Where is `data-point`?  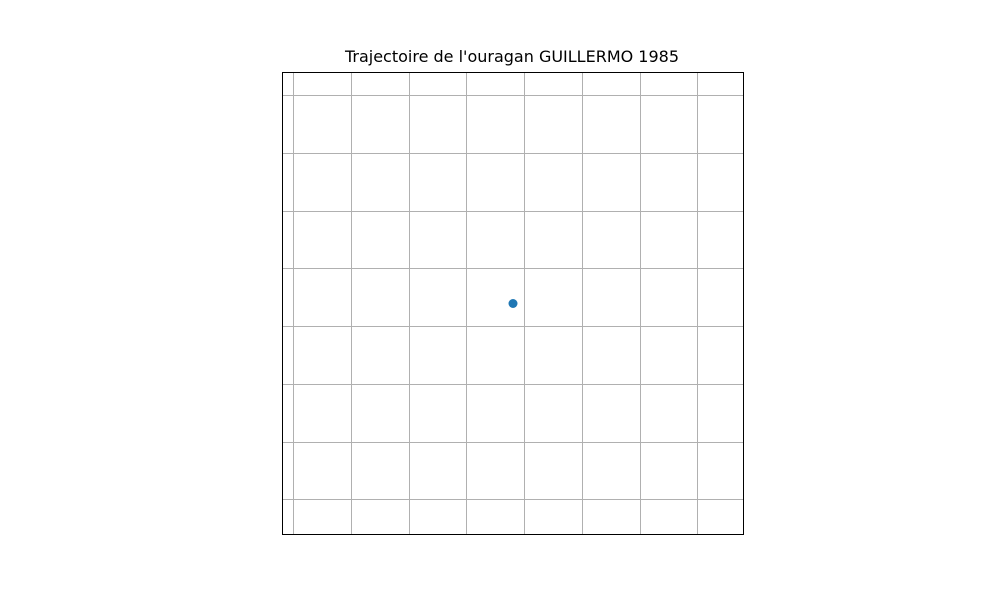
data-point is located at coordinates (513, 303).